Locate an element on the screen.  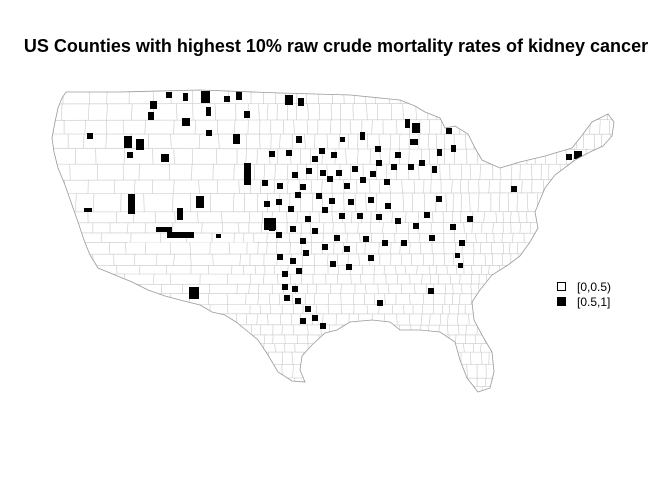
legend-item-high: [0.5,1] is located at coordinates (584, 301).